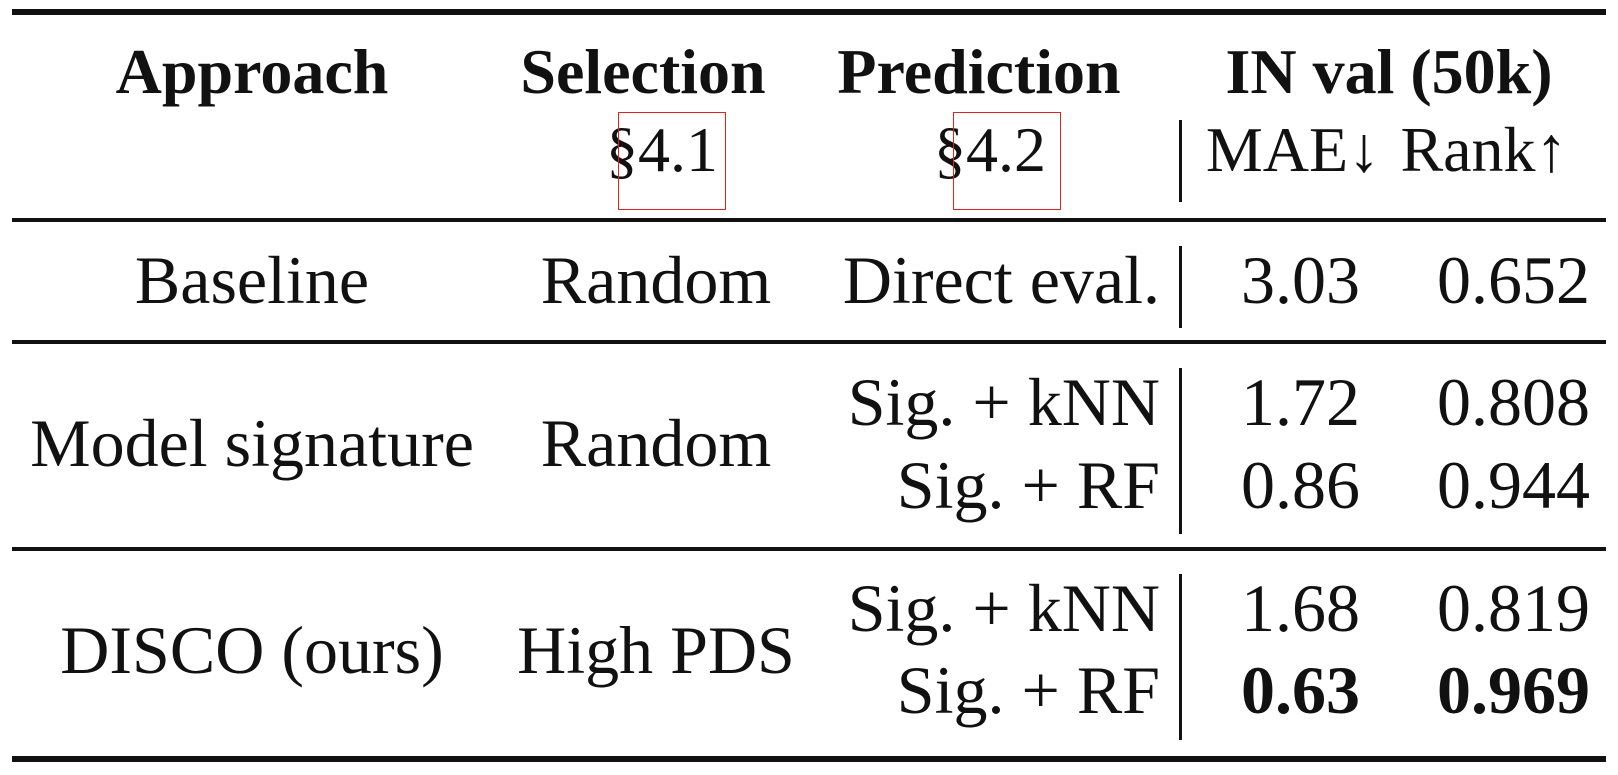 This screenshot has height=775, width=1618. Describe the element at coordinates (1293, 149) in the screenshot. I see `header-mae: MAE↓` at that location.